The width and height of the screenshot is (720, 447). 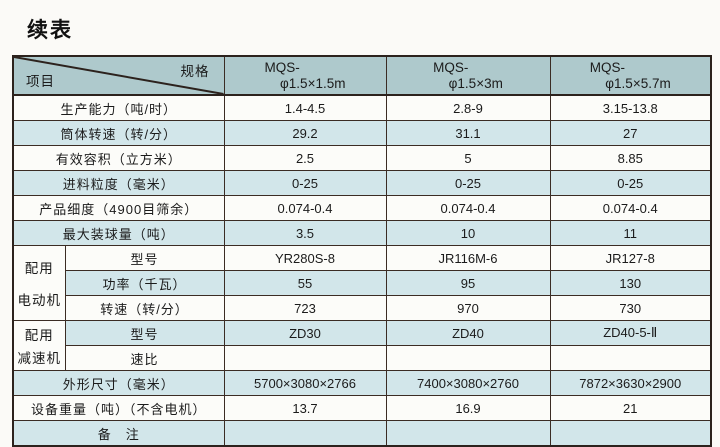 I want to click on cell-value: 31.1, so click(x=468, y=133).